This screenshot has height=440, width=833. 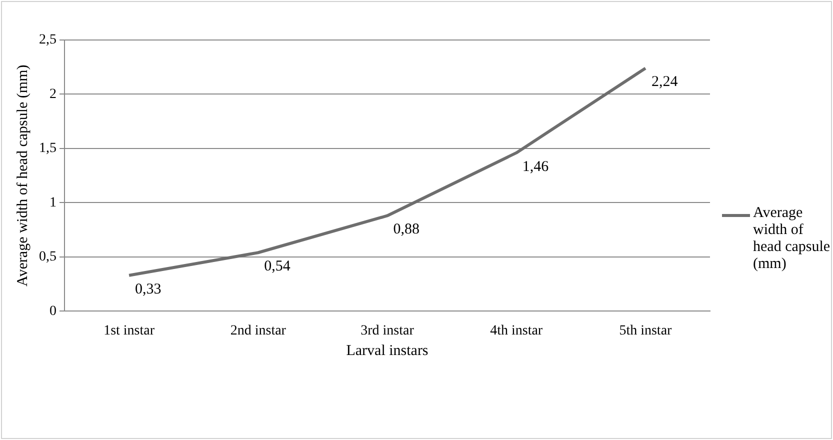 What do you see at coordinates (536, 166) in the screenshot?
I see `data-label: 1,46` at bounding box center [536, 166].